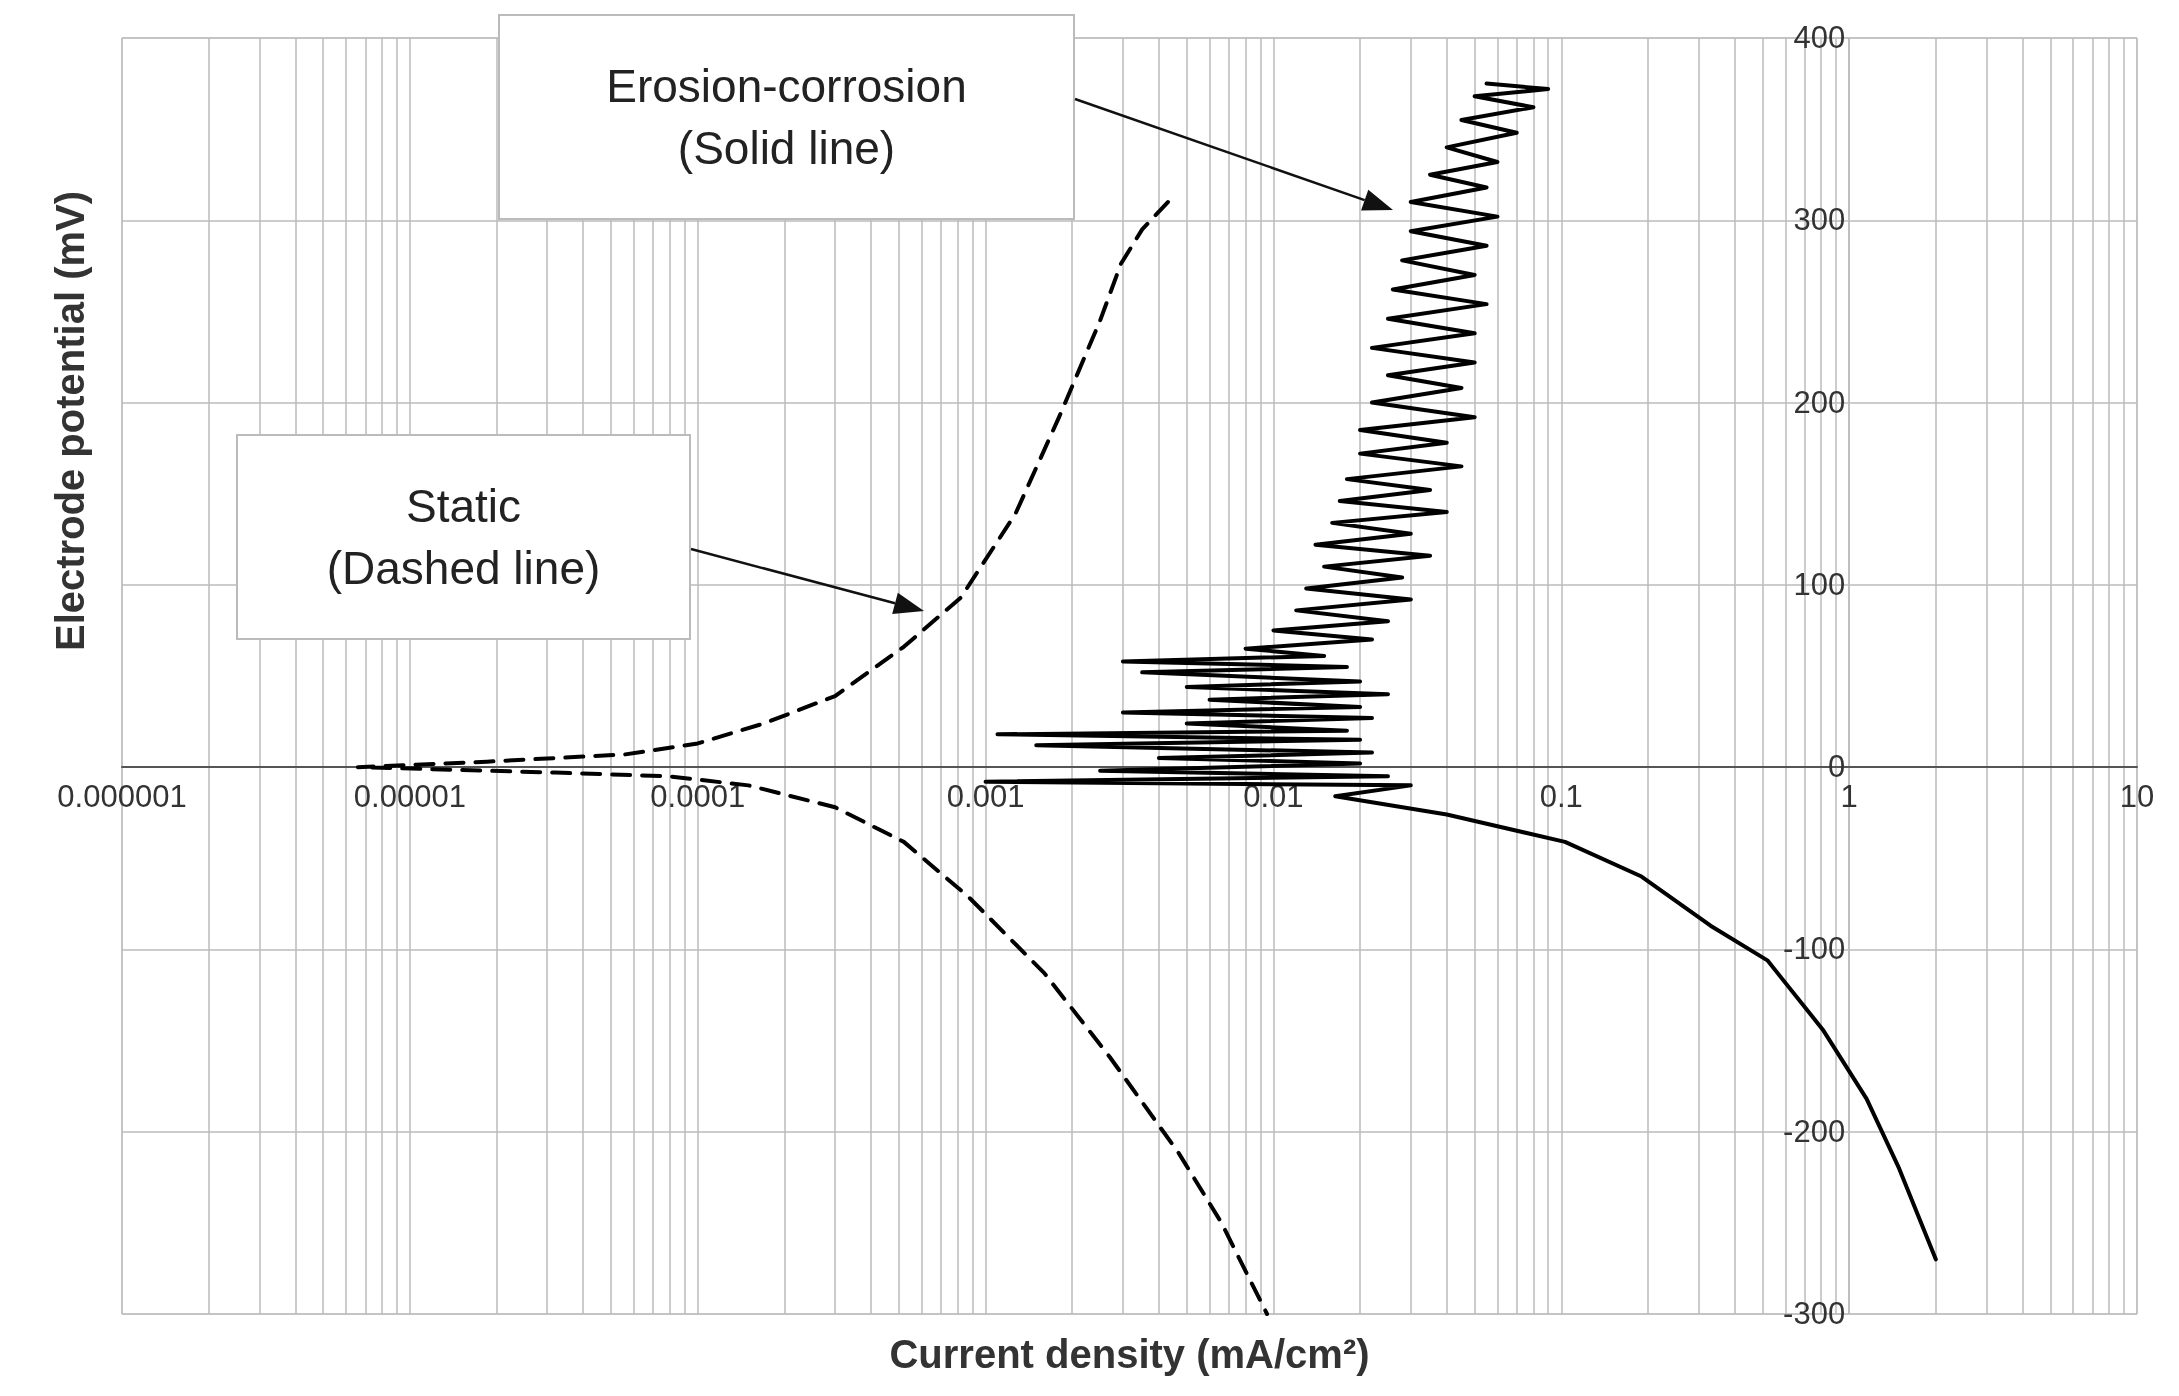 The width and height of the screenshot is (2179, 1396). Describe the element at coordinates (698, 797) in the screenshot. I see `x-tick-label: 0.0001` at that location.